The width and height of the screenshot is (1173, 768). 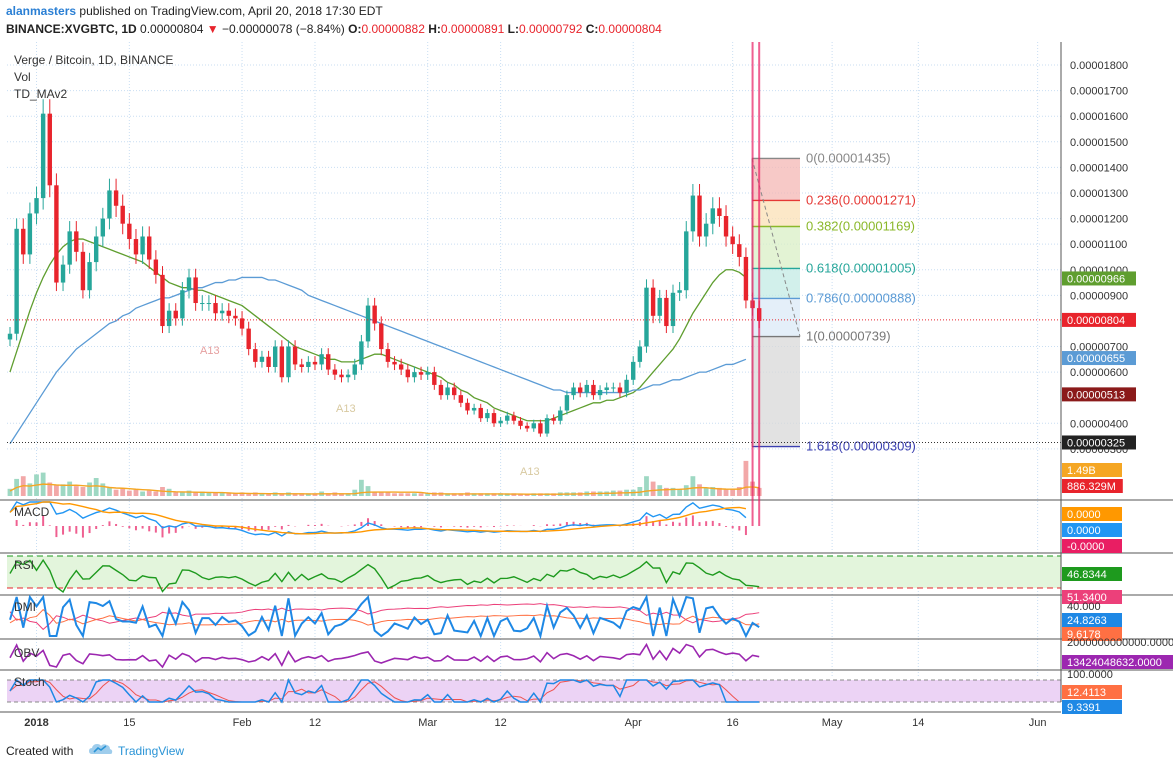 I want to click on price-badge: 0.00000804, so click(x=1099, y=319).